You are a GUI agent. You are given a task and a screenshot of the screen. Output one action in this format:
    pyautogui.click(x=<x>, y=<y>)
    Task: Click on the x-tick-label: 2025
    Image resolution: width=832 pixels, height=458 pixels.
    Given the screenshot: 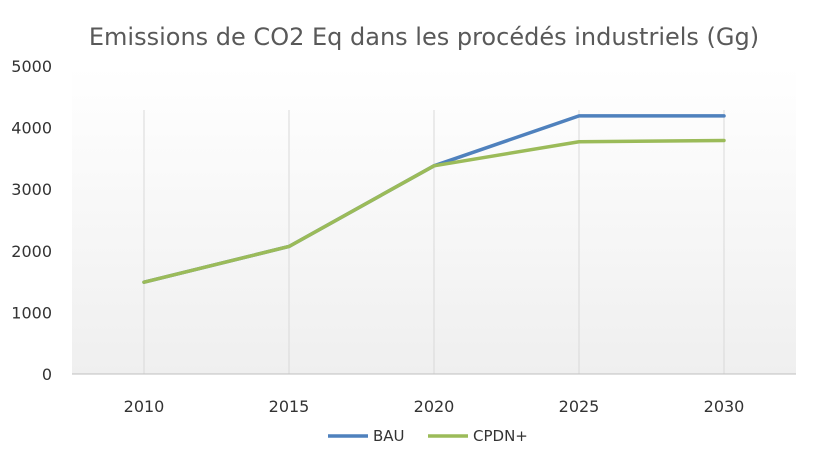 What is the action you would take?
    pyautogui.click(x=579, y=406)
    